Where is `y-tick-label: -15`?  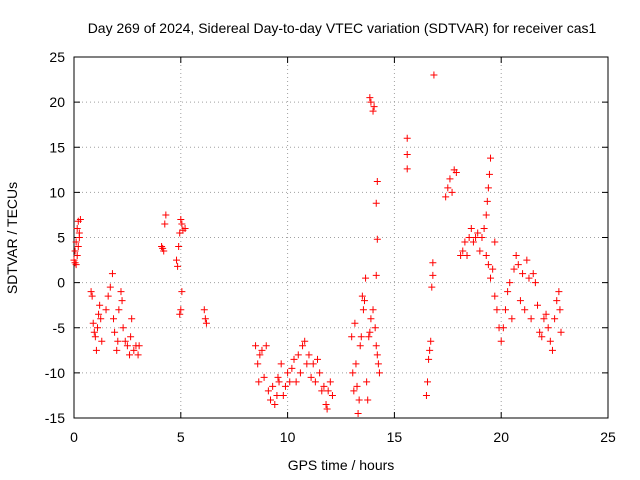
y-tick-label: -15 is located at coordinates (55, 418).